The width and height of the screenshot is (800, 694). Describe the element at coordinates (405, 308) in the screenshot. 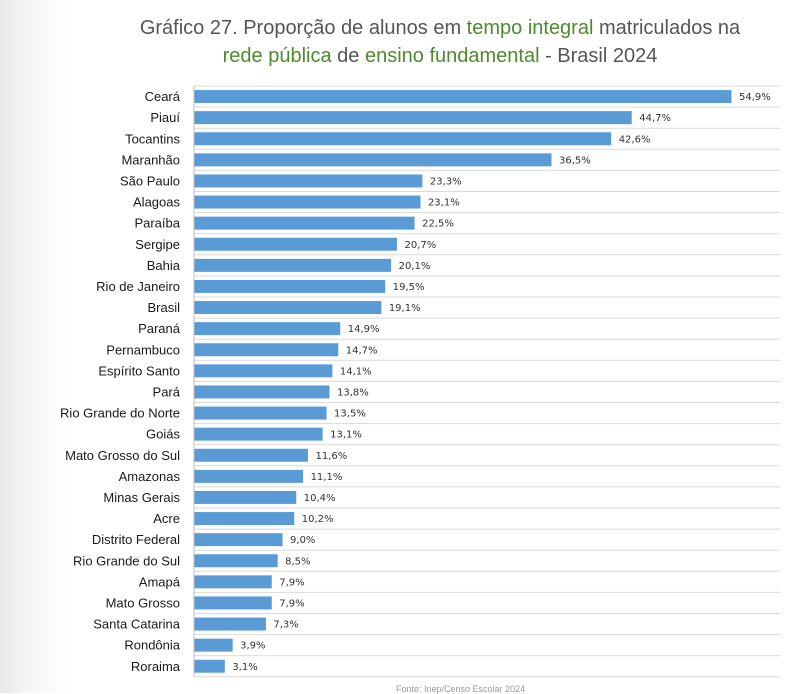

I see `value-label: 19,1%` at that location.